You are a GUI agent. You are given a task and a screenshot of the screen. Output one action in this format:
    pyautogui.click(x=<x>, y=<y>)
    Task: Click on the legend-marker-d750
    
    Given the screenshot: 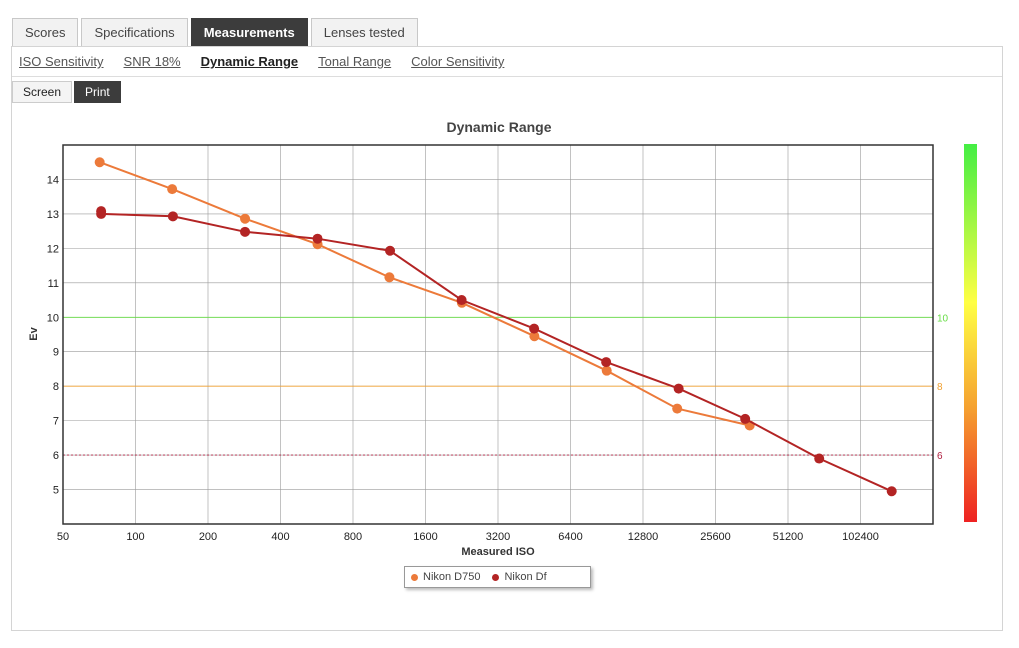 What is the action you would take?
    pyautogui.click(x=414, y=577)
    